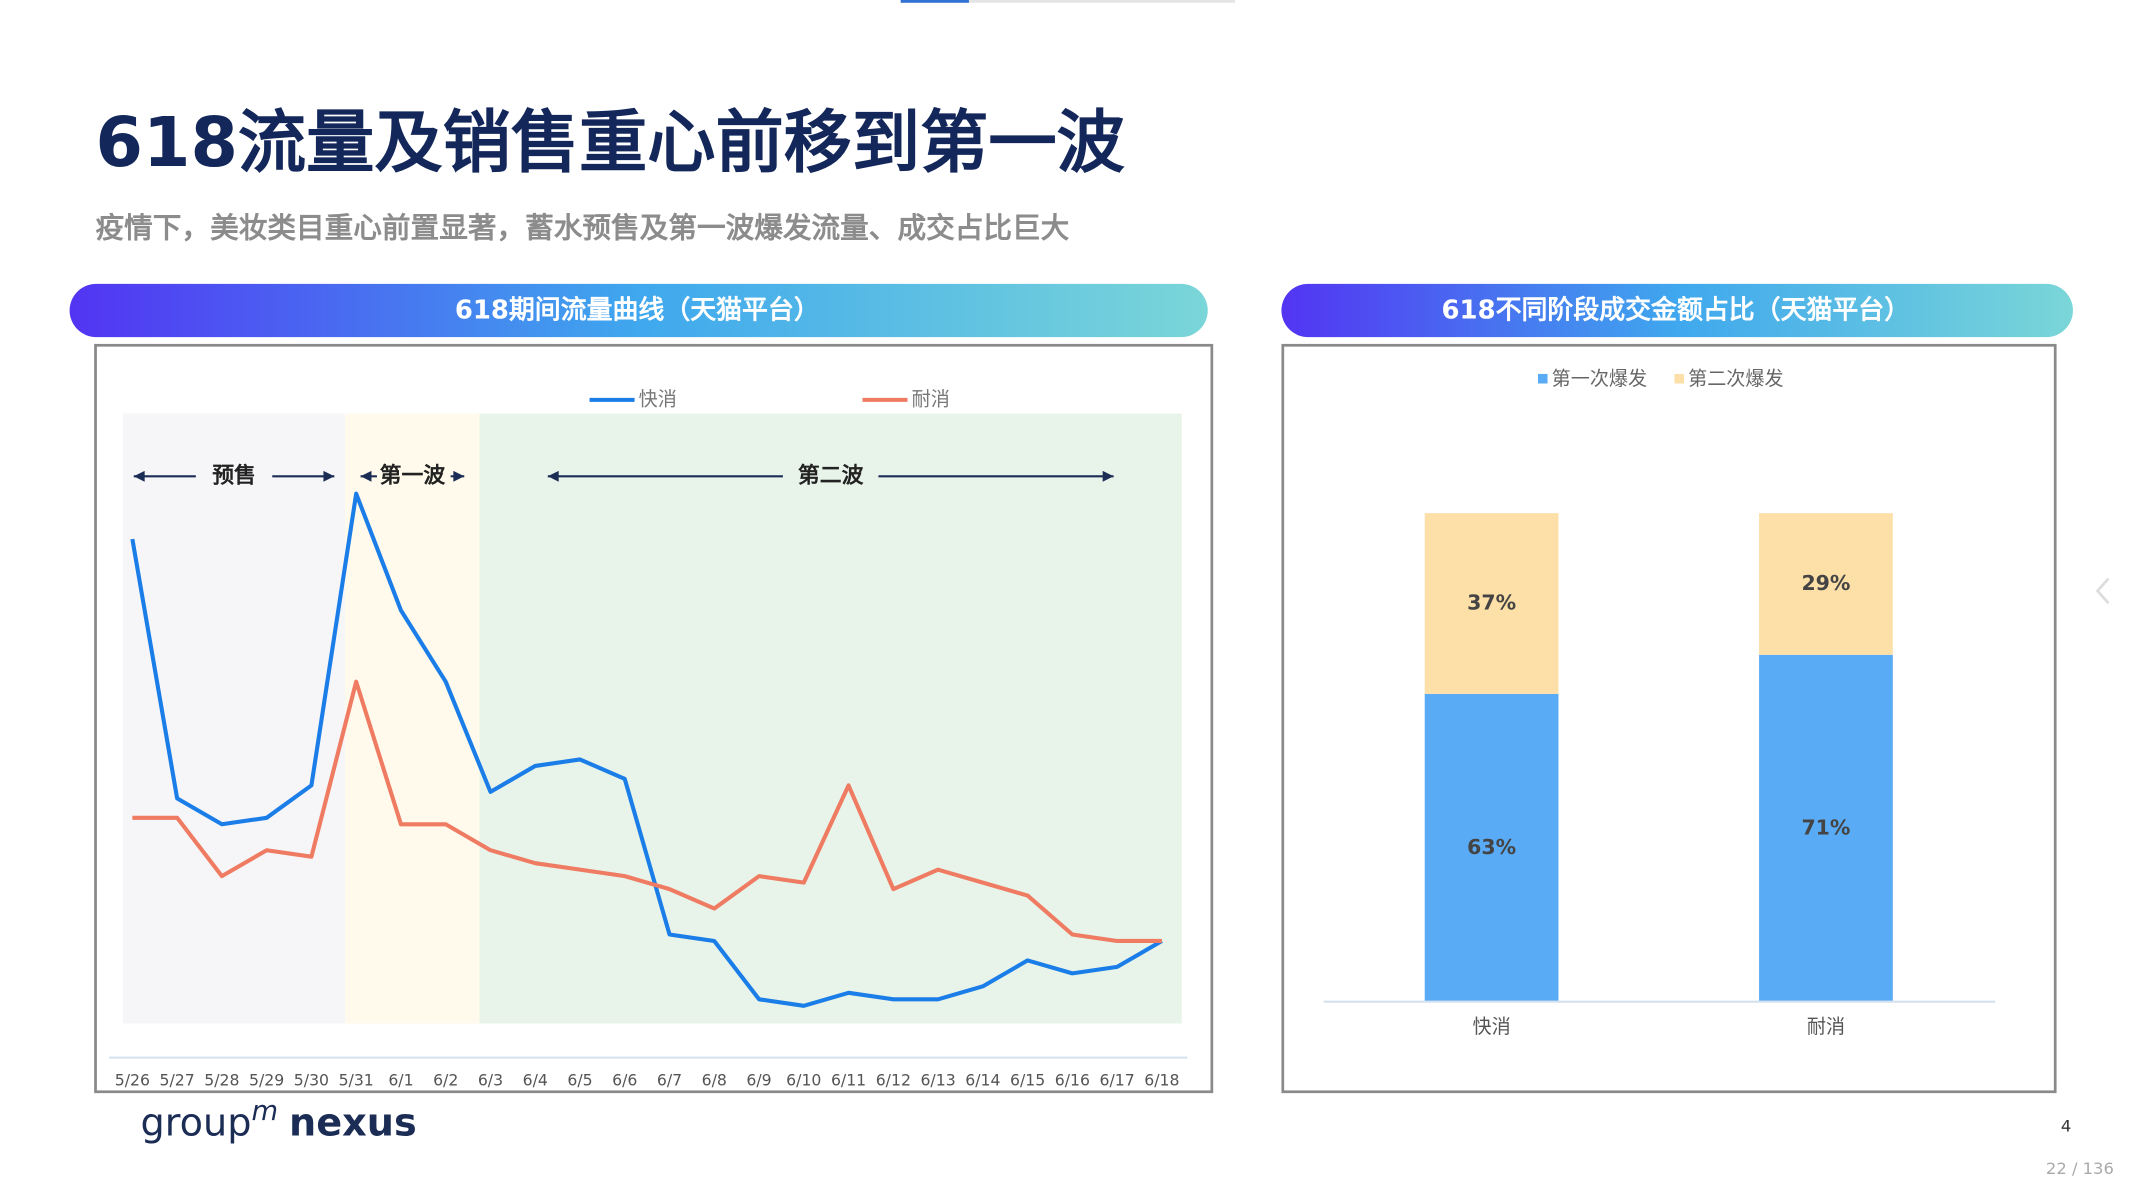 This screenshot has width=2133, height=1200. I want to click on x-tick-label: 5/28, so click(221, 1079).